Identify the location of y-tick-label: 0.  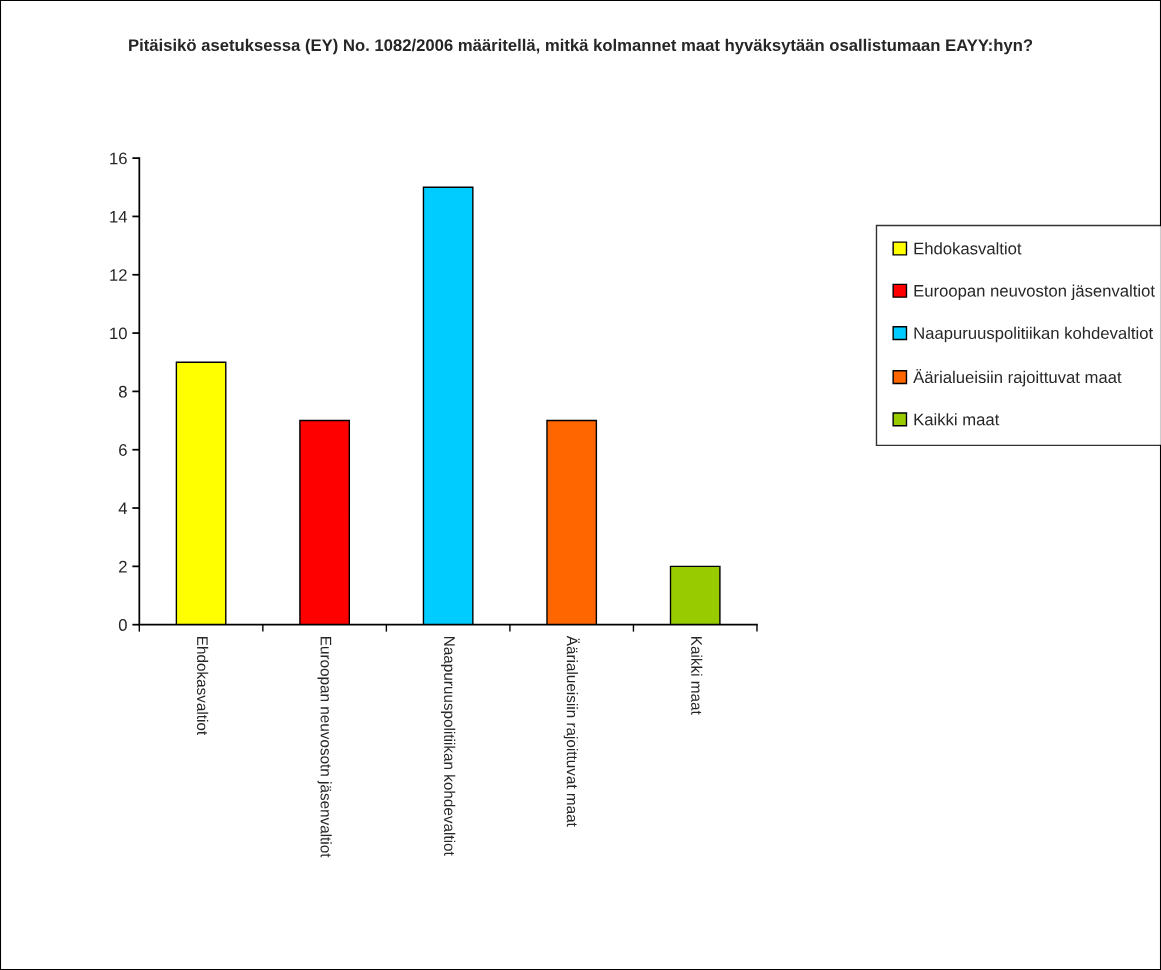
(122, 625).